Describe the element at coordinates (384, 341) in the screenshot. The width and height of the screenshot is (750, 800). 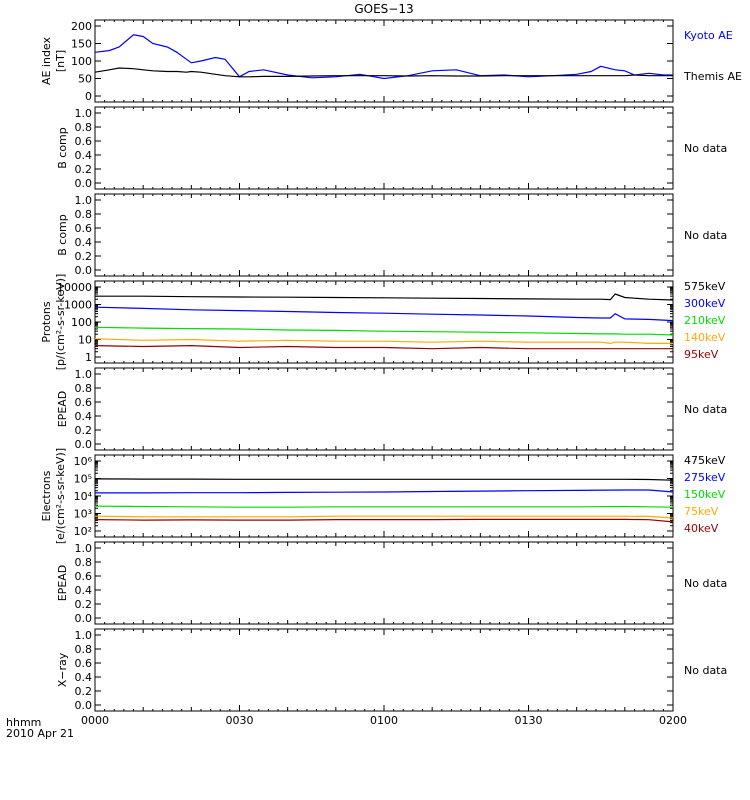
I see `series-line-140kev` at that location.